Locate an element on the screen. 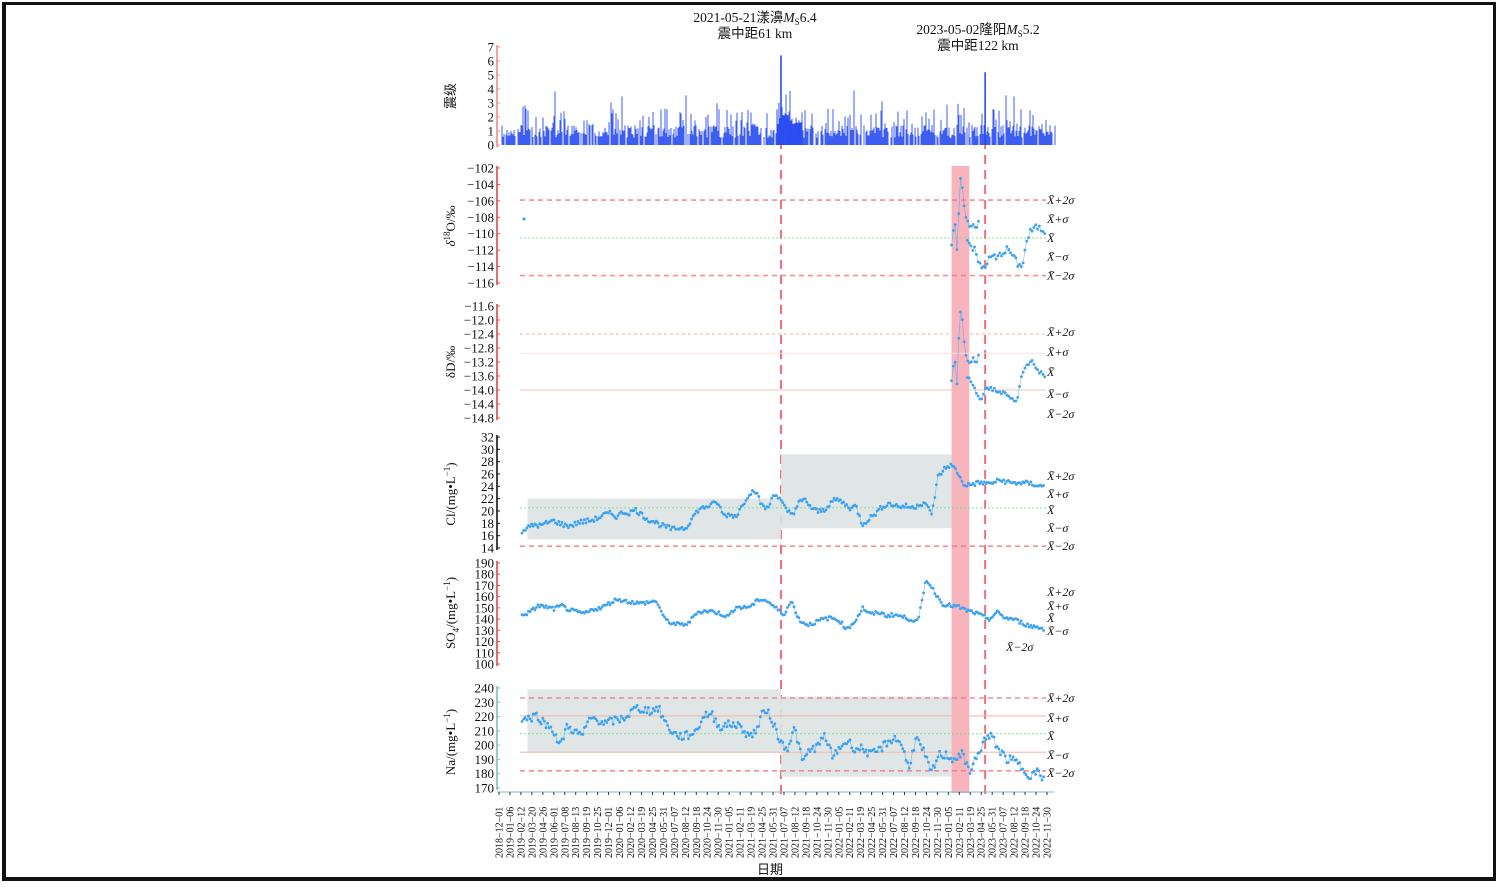 The height and width of the screenshot is (887, 1504). y-tick-label: 130 is located at coordinates (485, 630).